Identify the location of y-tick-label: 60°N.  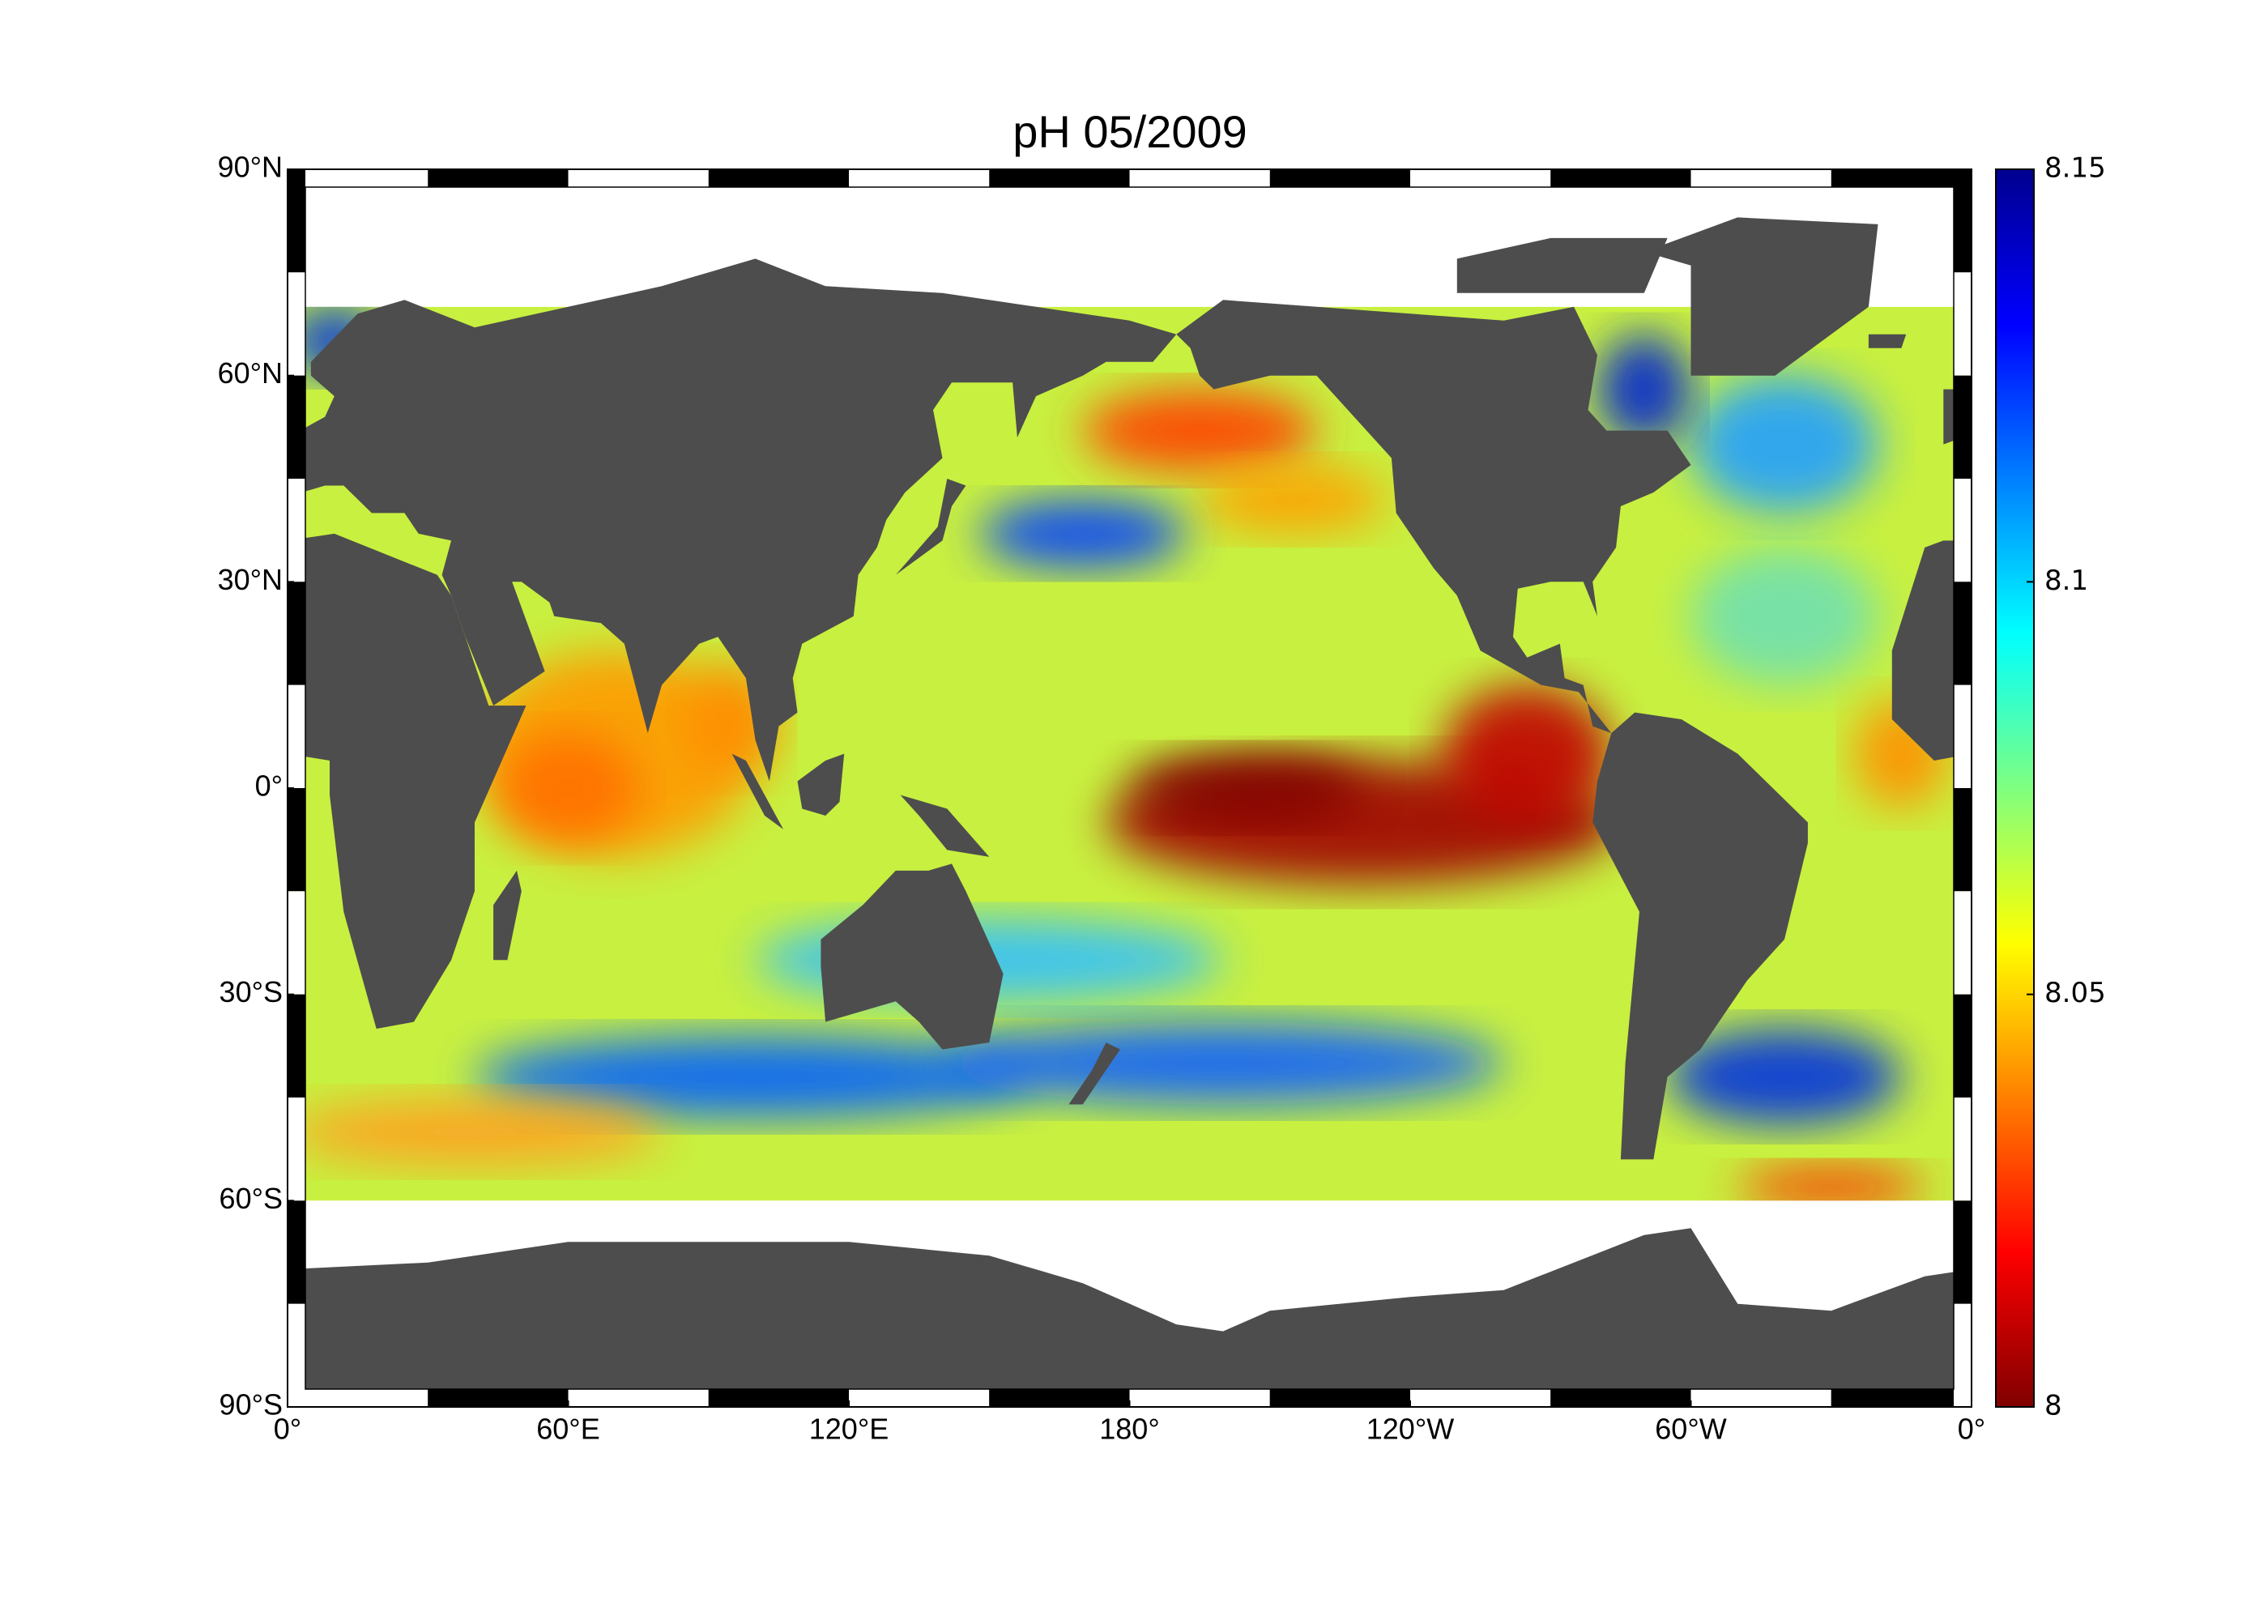
(250, 373).